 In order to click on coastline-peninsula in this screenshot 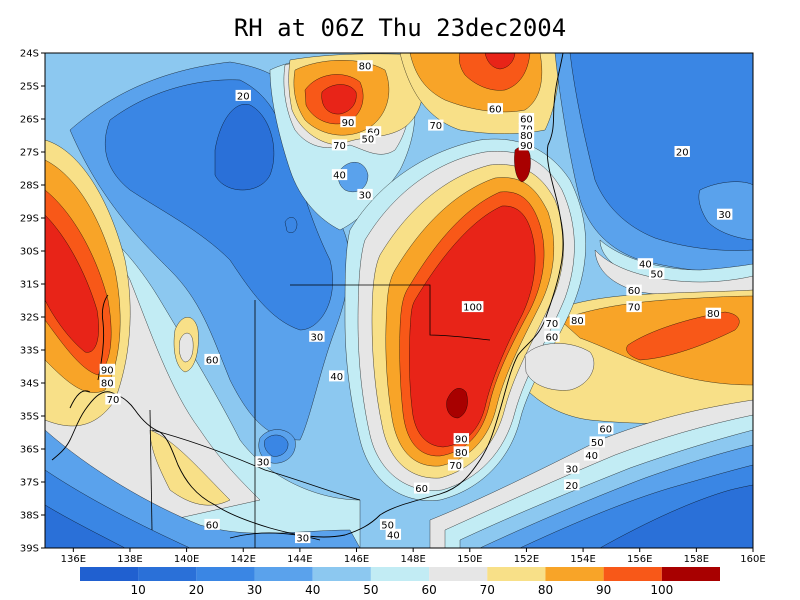, I will do `click(80, 399)`.